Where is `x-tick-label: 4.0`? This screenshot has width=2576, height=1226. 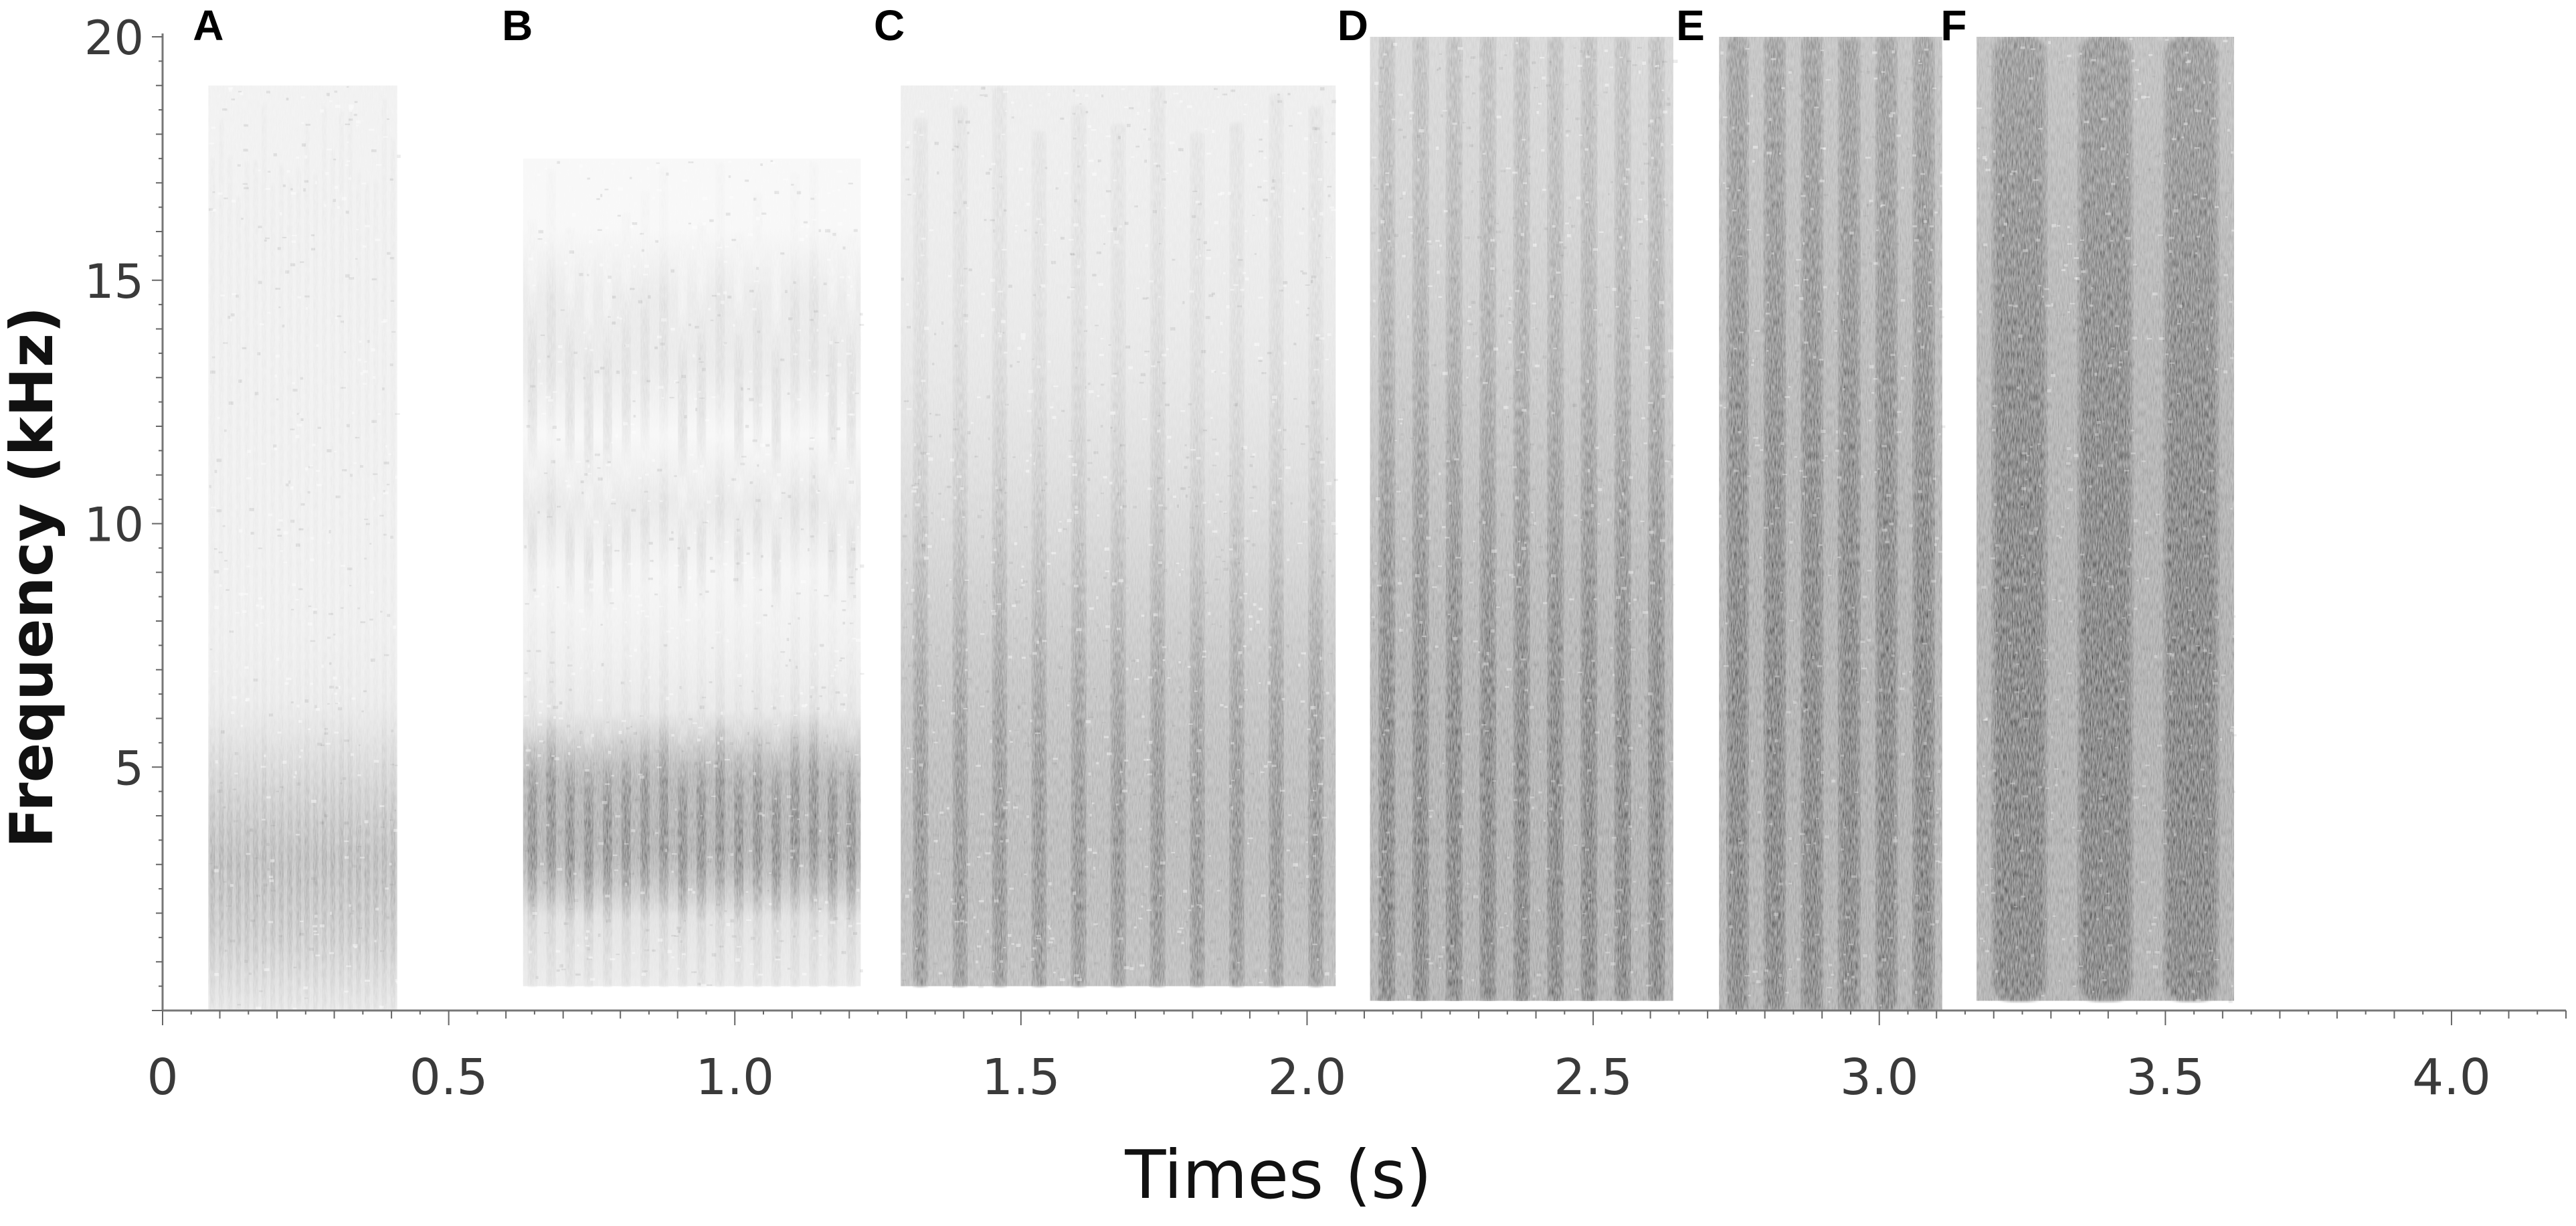 x-tick-label: 4.0 is located at coordinates (2451, 1077).